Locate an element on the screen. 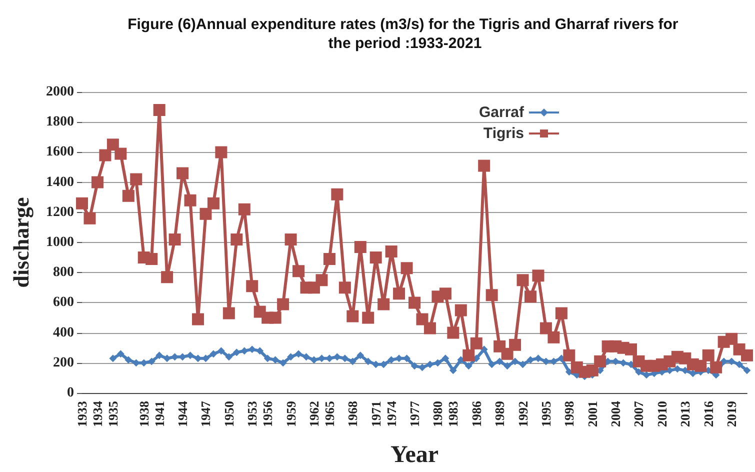  x-tick-label: 1971 is located at coordinates (376, 414).